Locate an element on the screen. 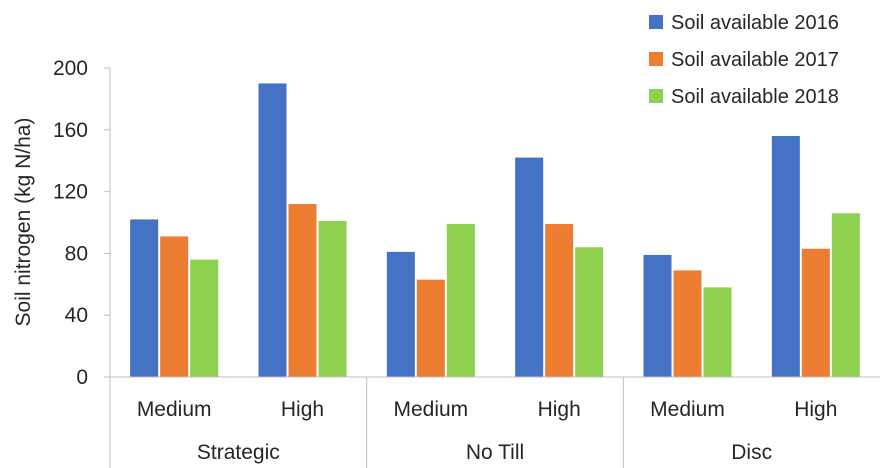 This screenshot has width=886, height=468. legend-label: Soil available 2016 is located at coordinates (755, 23).